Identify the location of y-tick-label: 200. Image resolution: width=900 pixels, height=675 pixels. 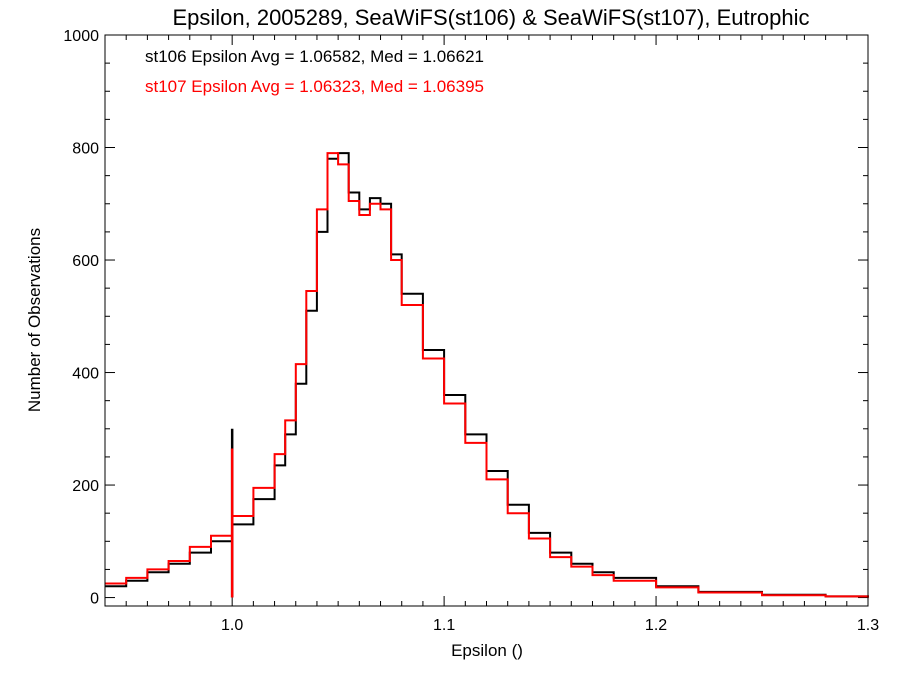
(85, 486).